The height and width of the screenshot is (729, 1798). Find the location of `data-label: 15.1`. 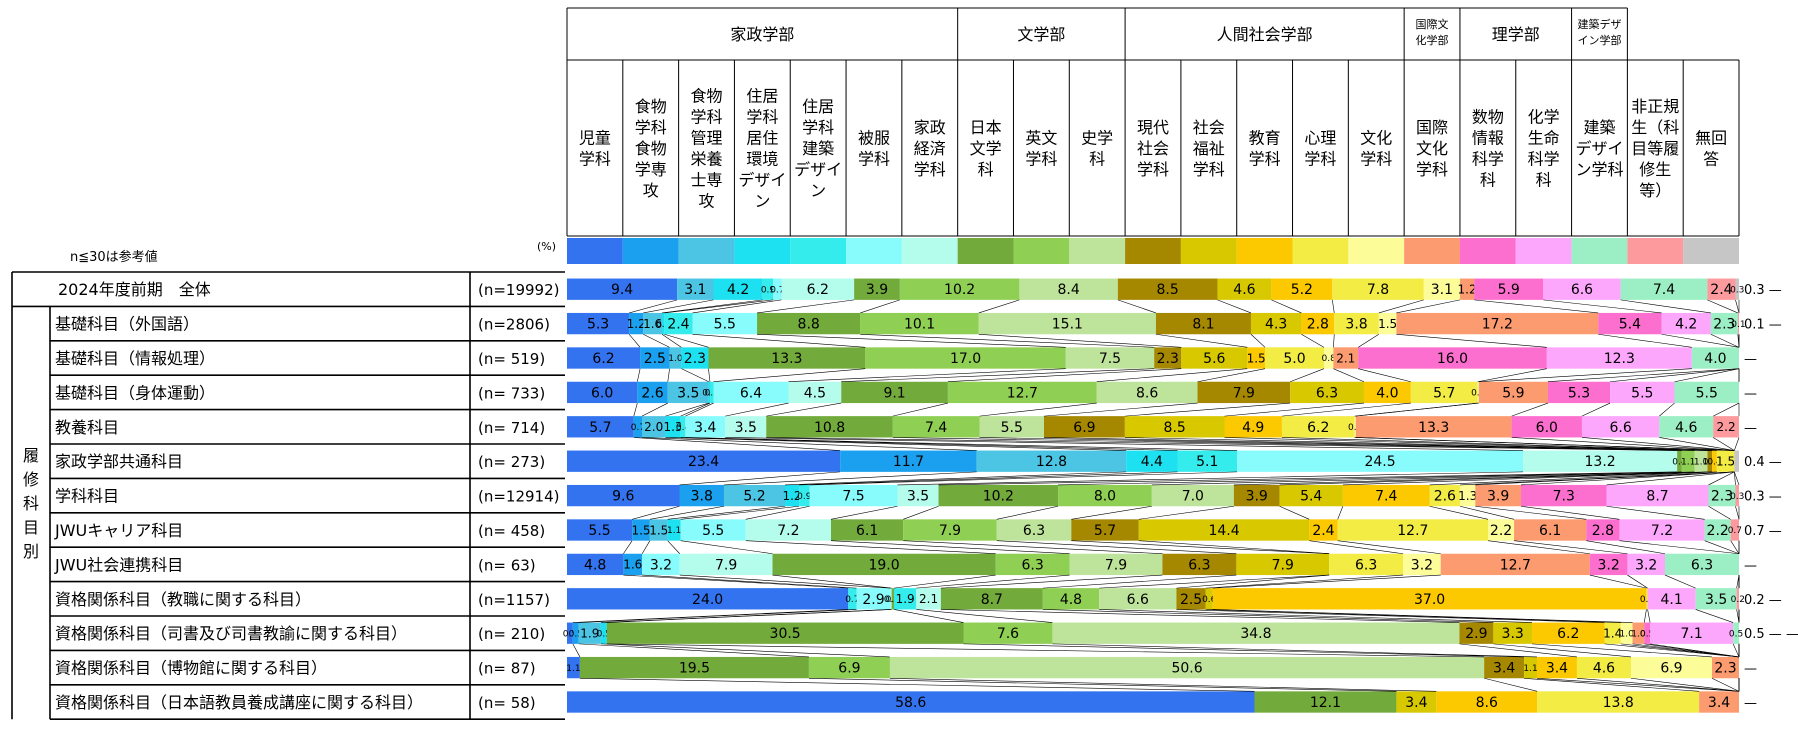

data-label: 15.1 is located at coordinates (1067, 325).